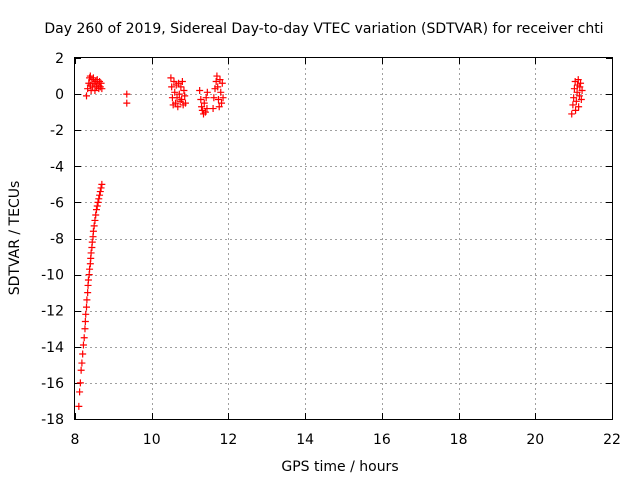 The width and height of the screenshot is (640, 480). I want to click on y-tick-label: -18, so click(52, 420).